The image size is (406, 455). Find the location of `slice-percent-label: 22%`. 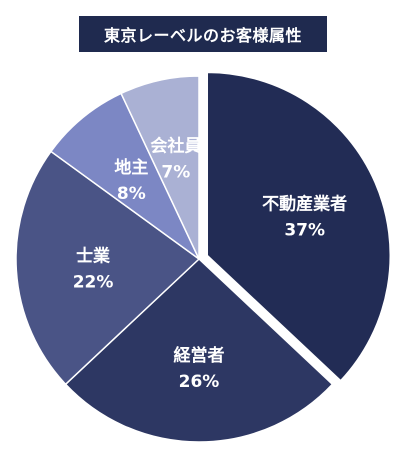

slice-percent-label: 22% is located at coordinates (93, 283).